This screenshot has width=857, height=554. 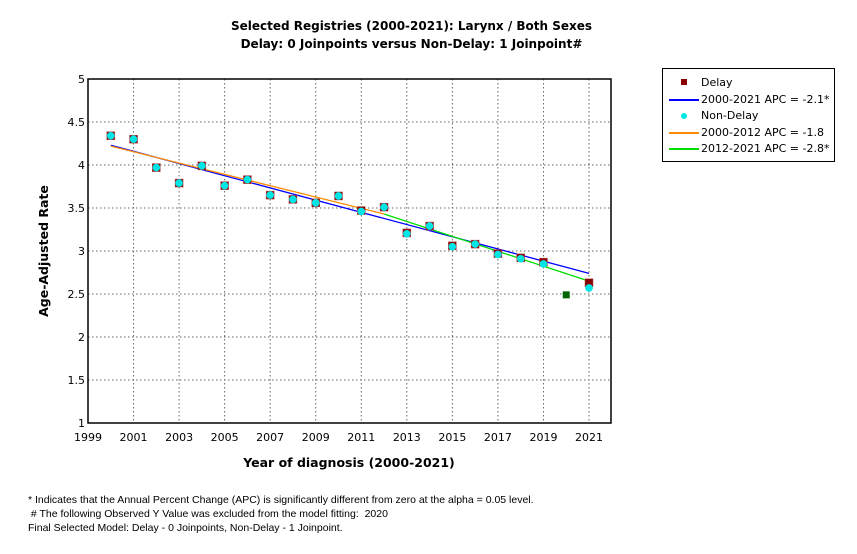 I want to click on legend-item: 2012-2021 APC = -2.8*, so click(x=748, y=149).